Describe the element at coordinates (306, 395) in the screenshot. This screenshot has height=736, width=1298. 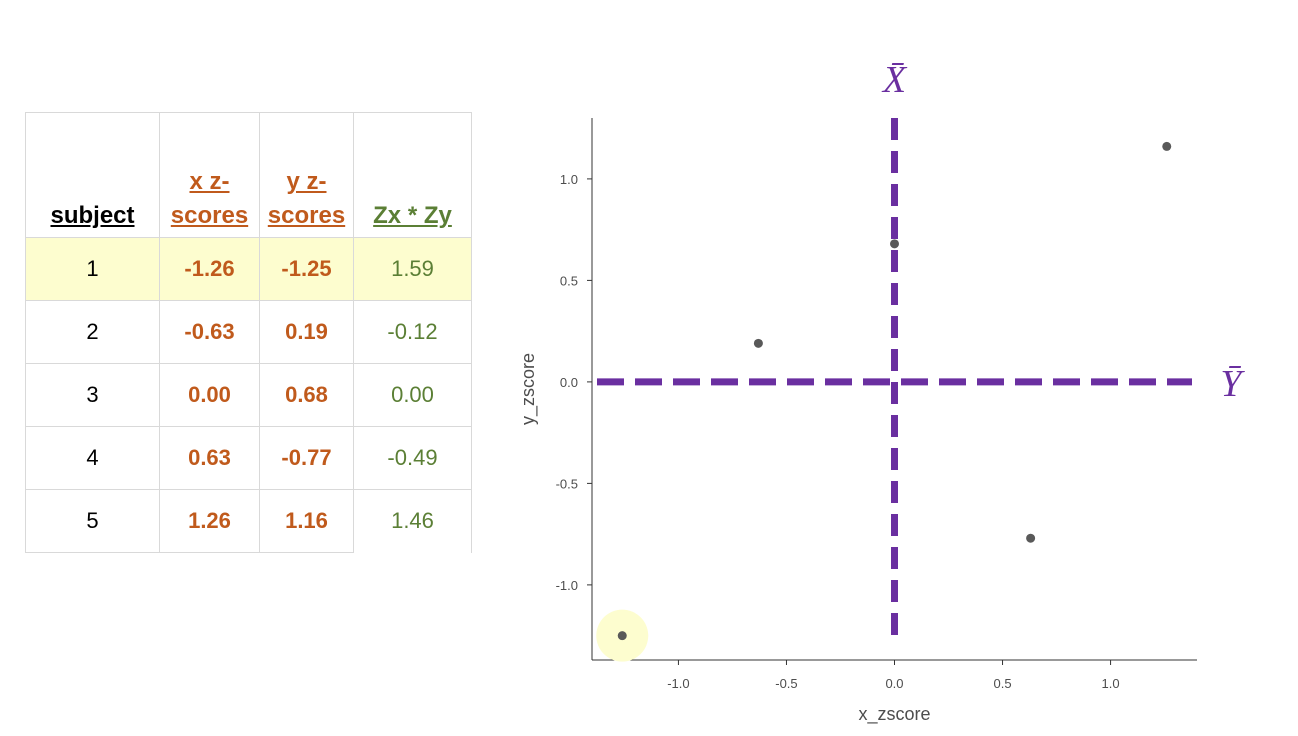
I see `cell-y-zscore: 0.68` at that location.